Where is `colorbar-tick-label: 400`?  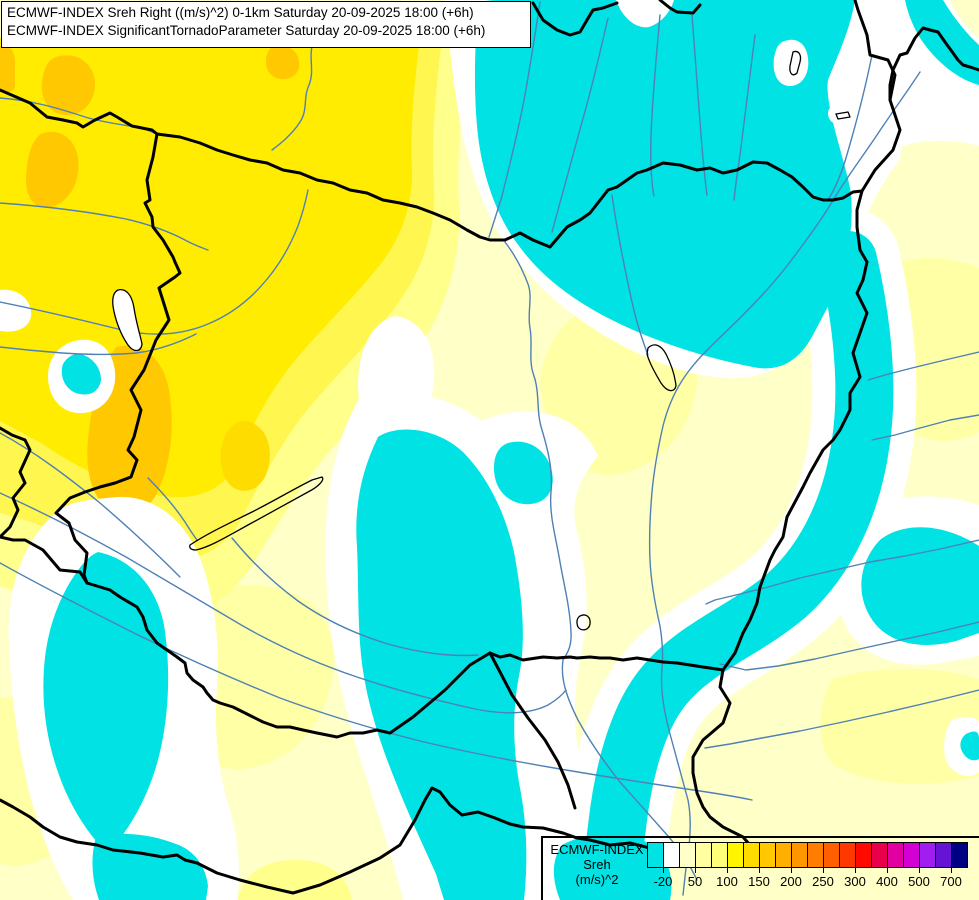 colorbar-tick-label: 400 is located at coordinates (887, 881).